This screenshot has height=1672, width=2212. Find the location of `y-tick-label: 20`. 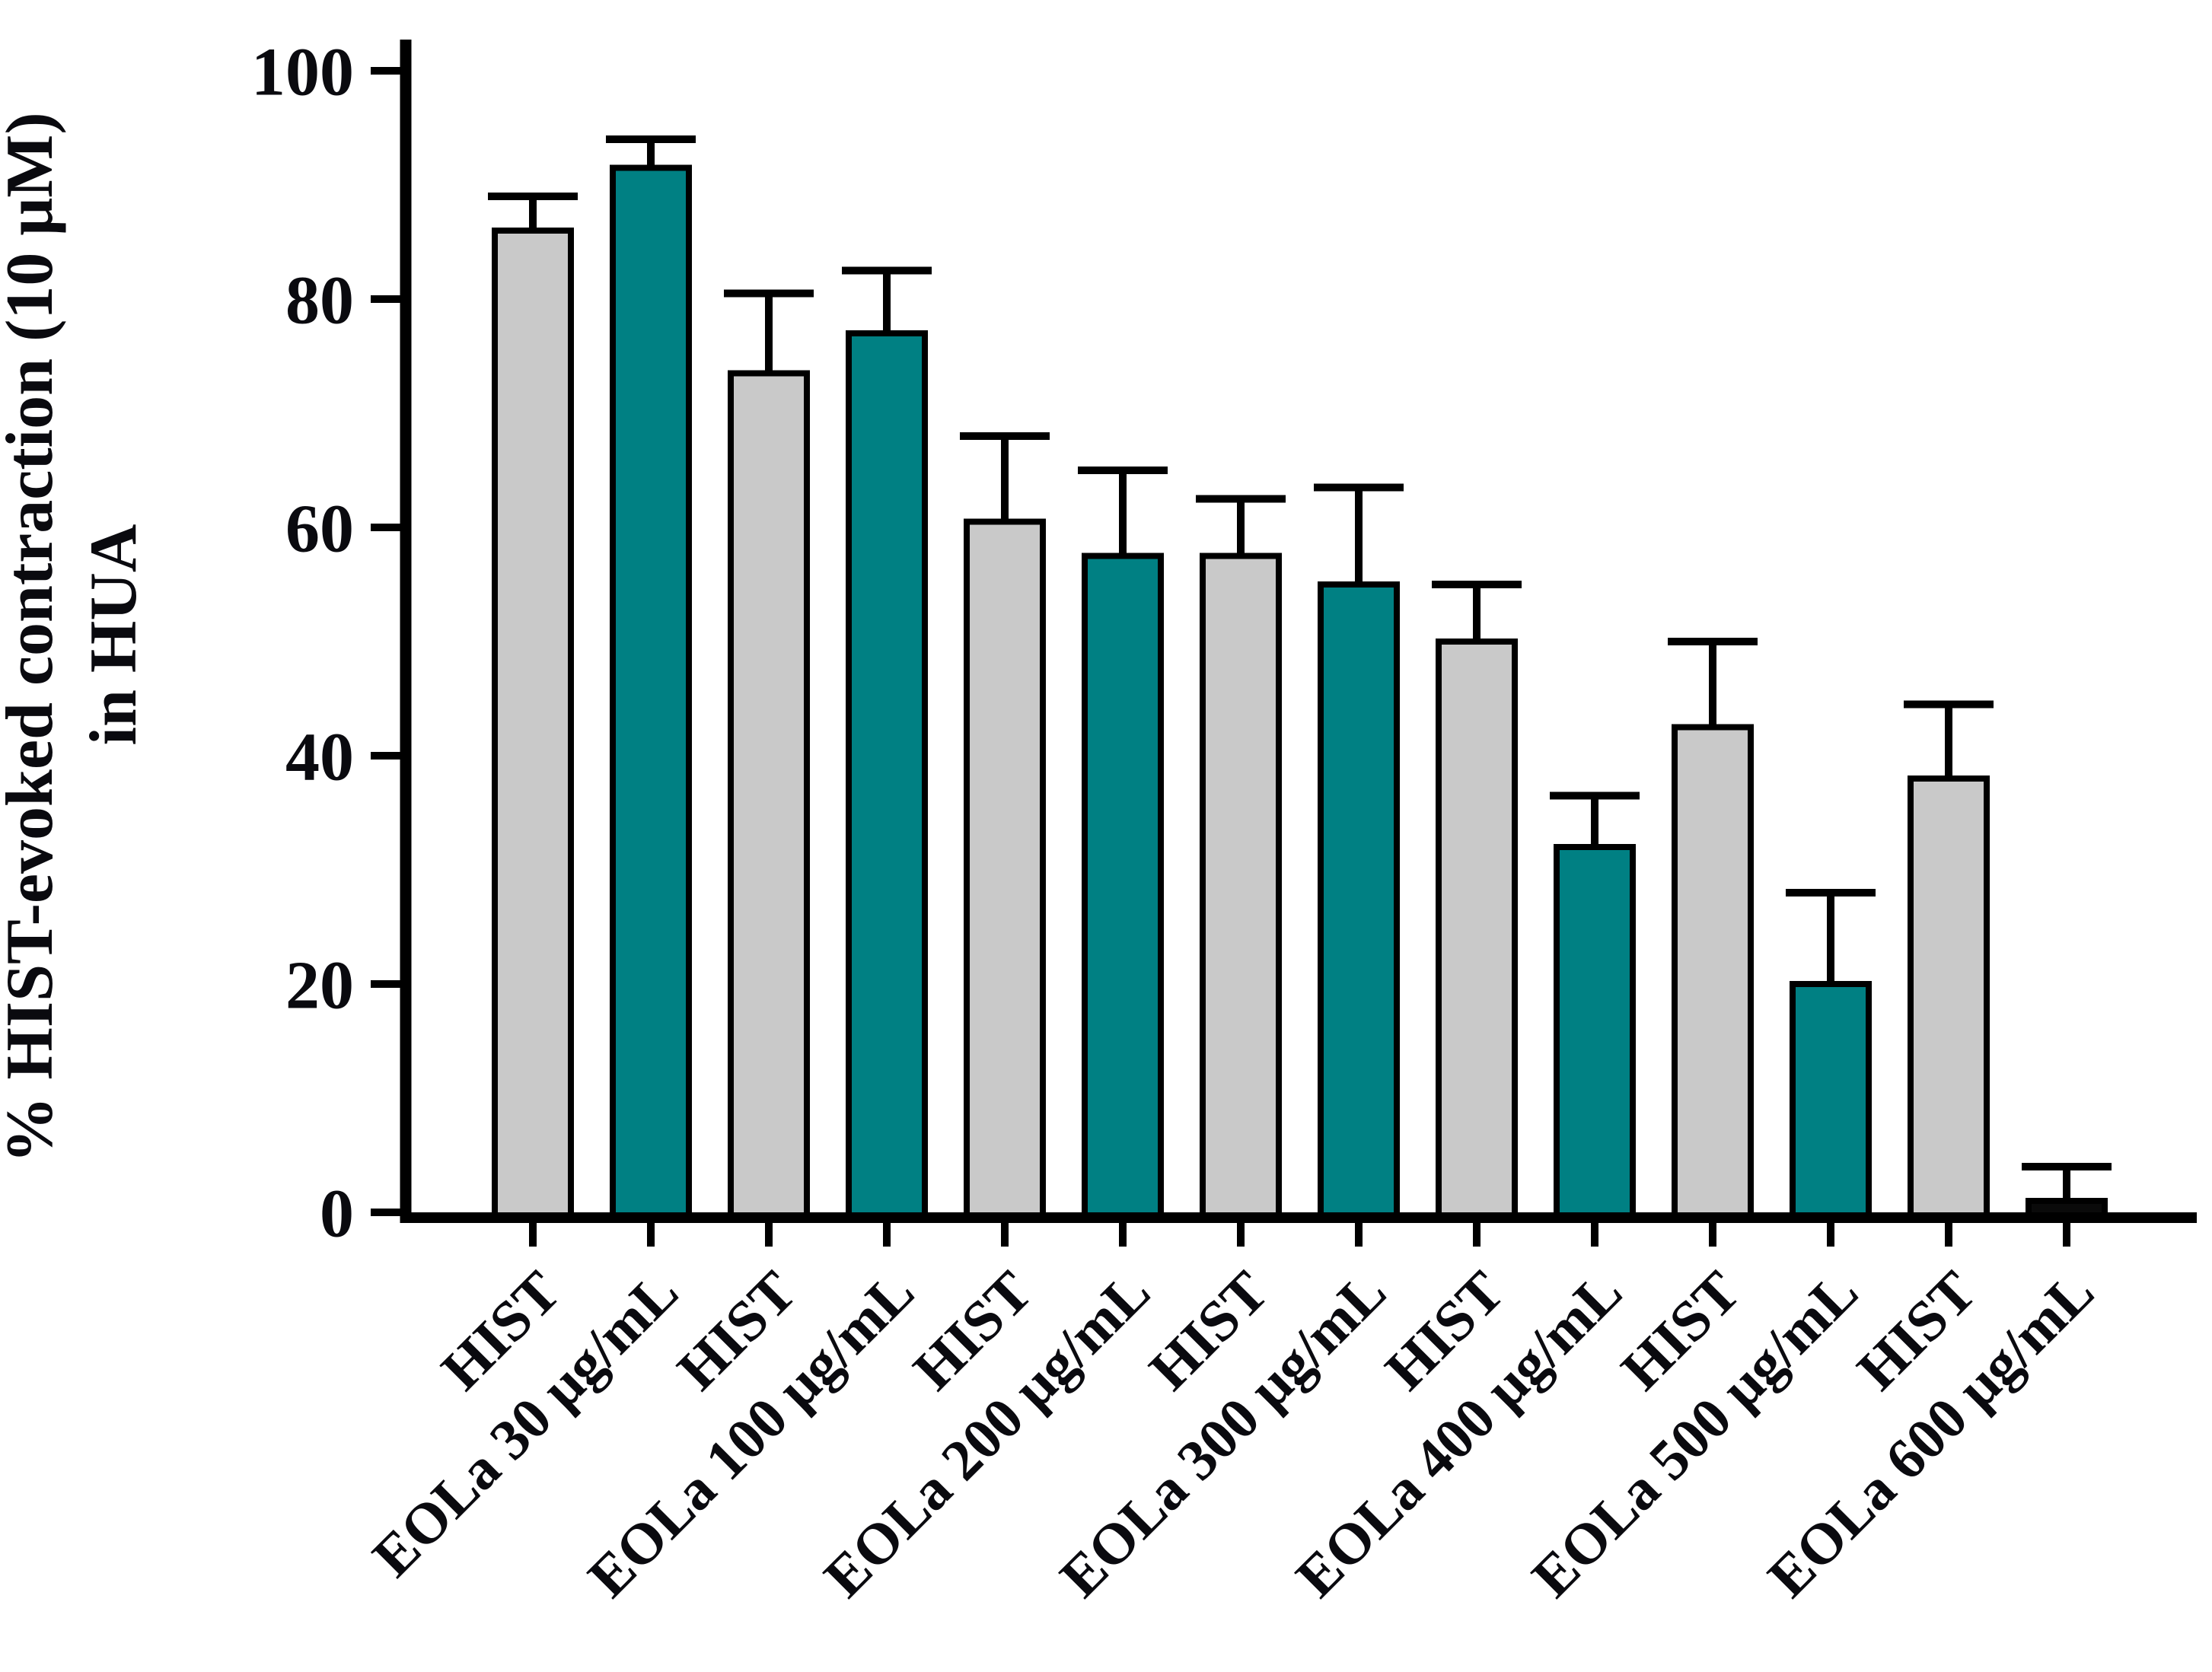

y-tick-label: 20 is located at coordinates (319, 986).